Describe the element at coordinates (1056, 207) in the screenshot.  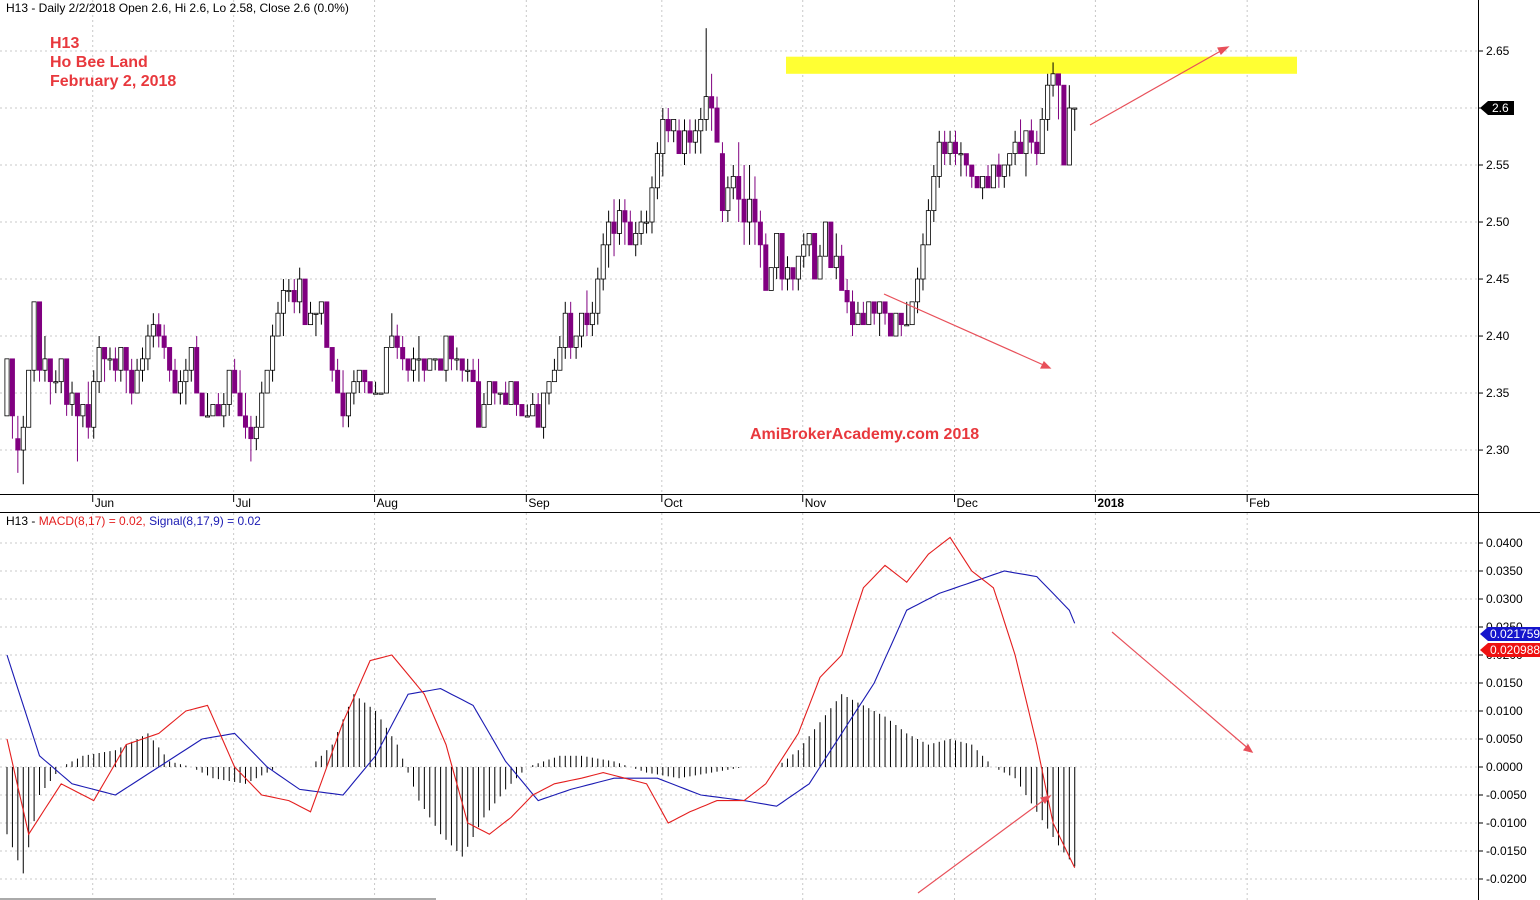
I see `trend-arrows-price` at that location.